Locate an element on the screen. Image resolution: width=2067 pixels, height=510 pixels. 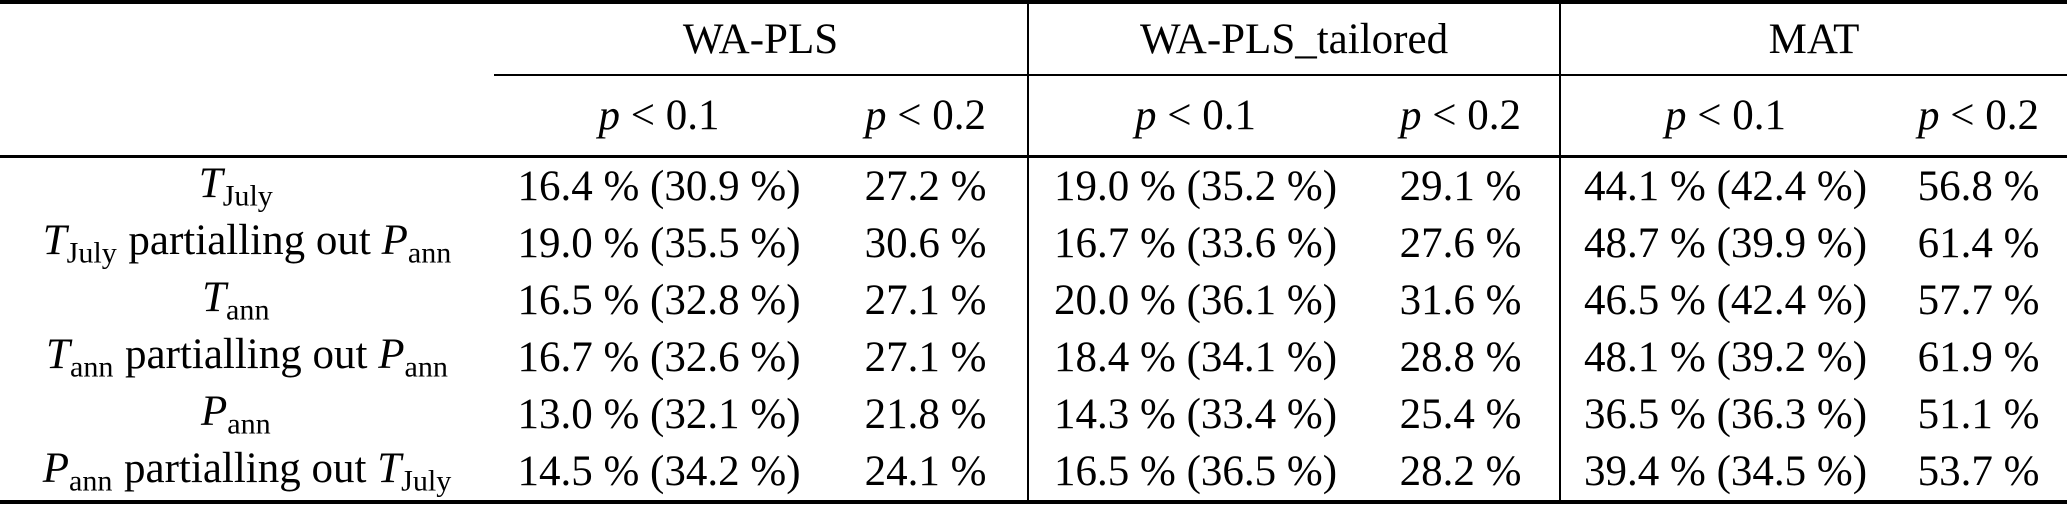
value-cell: 27.6 % is located at coordinates (1462, 243).